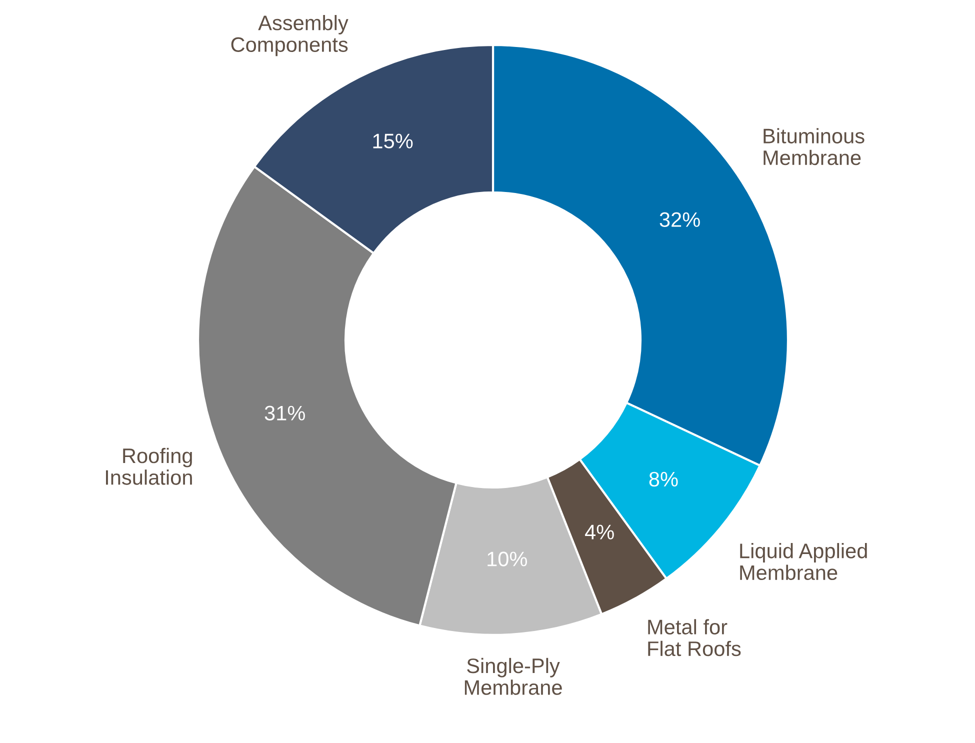 The image size is (975, 743). What do you see at coordinates (814, 147) in the screenshot?
I see `slice-label: Bituminous Membrane` at bounding box center [814, 147].